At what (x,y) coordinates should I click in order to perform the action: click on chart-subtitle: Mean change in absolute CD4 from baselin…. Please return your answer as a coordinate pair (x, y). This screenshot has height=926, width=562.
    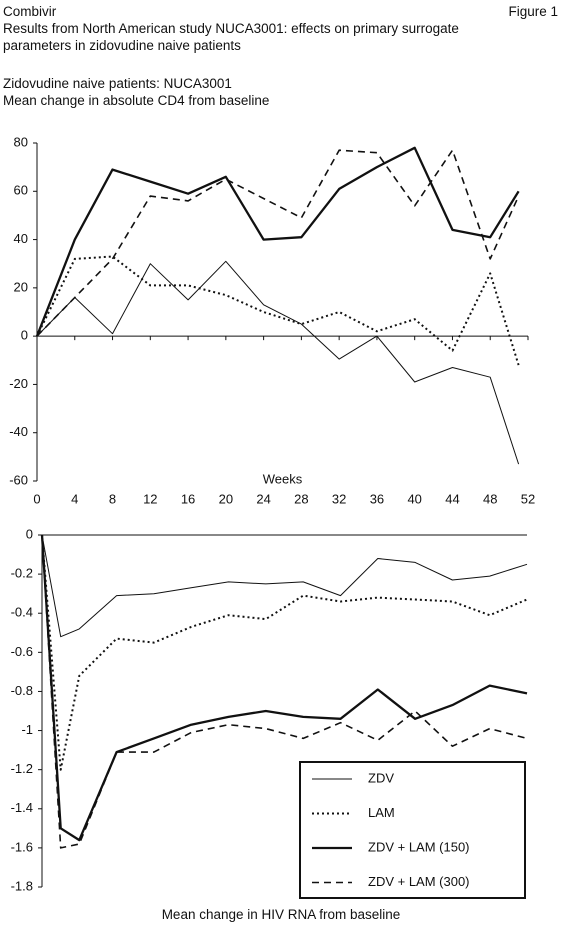
    Looking at the image, I should click on (136, 100).